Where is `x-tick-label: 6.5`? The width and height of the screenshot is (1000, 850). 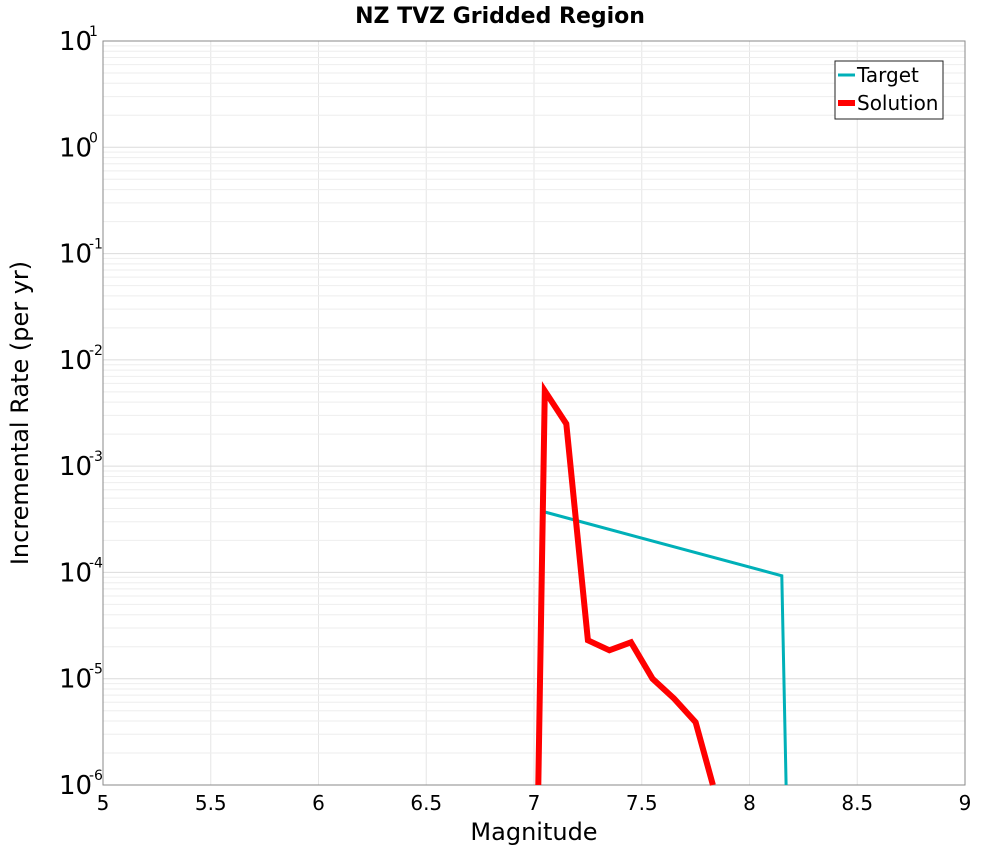 x-tick-label: 6.5 is located at coordinates (426, 803).